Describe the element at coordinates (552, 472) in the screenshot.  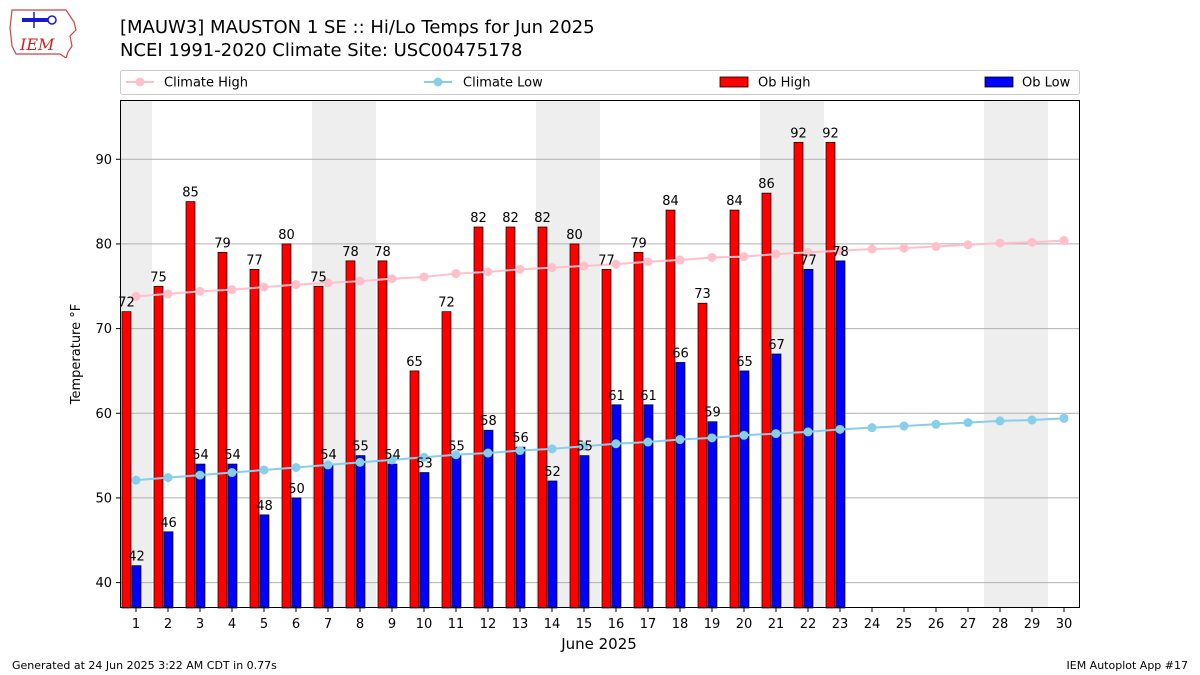
I see `ob-low-label-14: 52` at that location.